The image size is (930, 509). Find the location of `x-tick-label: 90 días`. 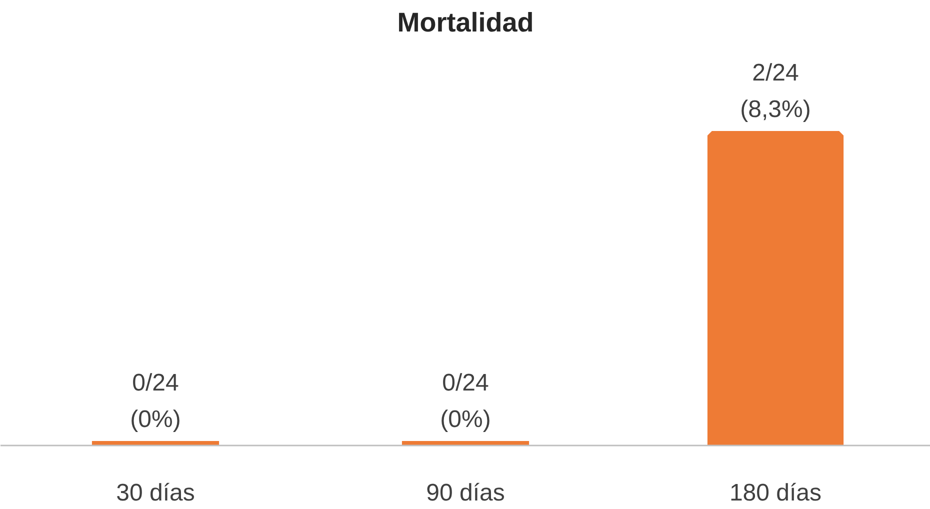

x-tick-label: 90 días is located at coordinates (465, 493).